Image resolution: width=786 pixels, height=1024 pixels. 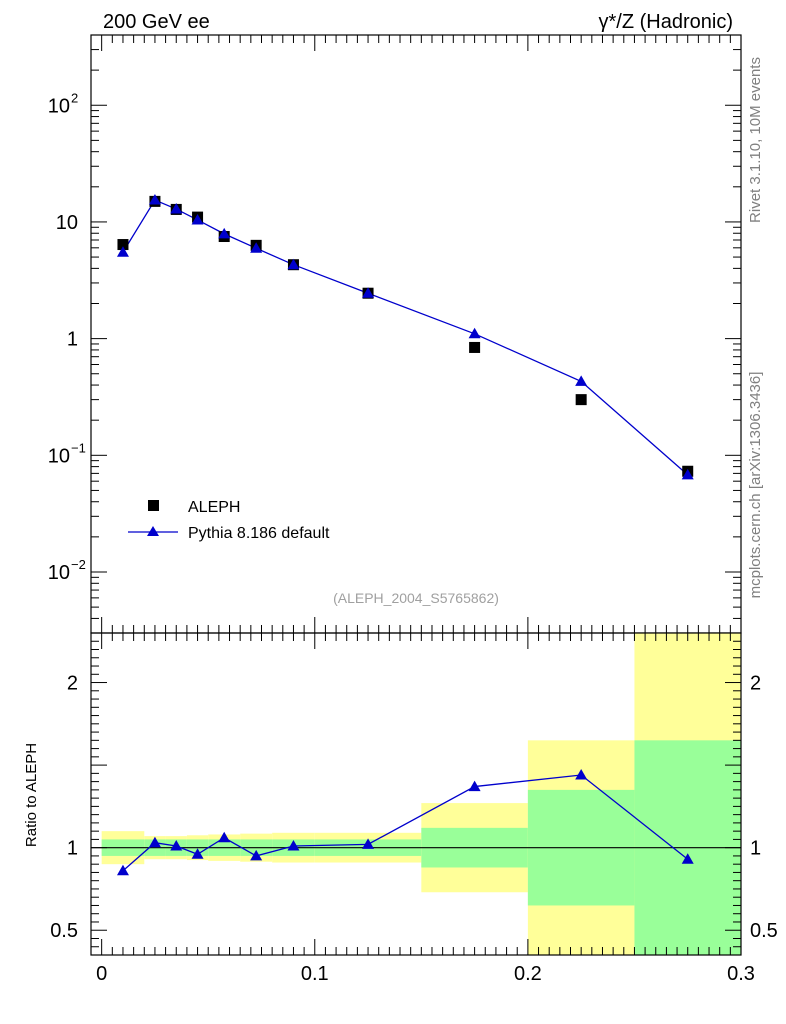 What do you see at coordinates (31, 795) in the screenshot?
I see `ratio-y-axis-label: Ratio to ALEPH` at bounding box center [31, 795].